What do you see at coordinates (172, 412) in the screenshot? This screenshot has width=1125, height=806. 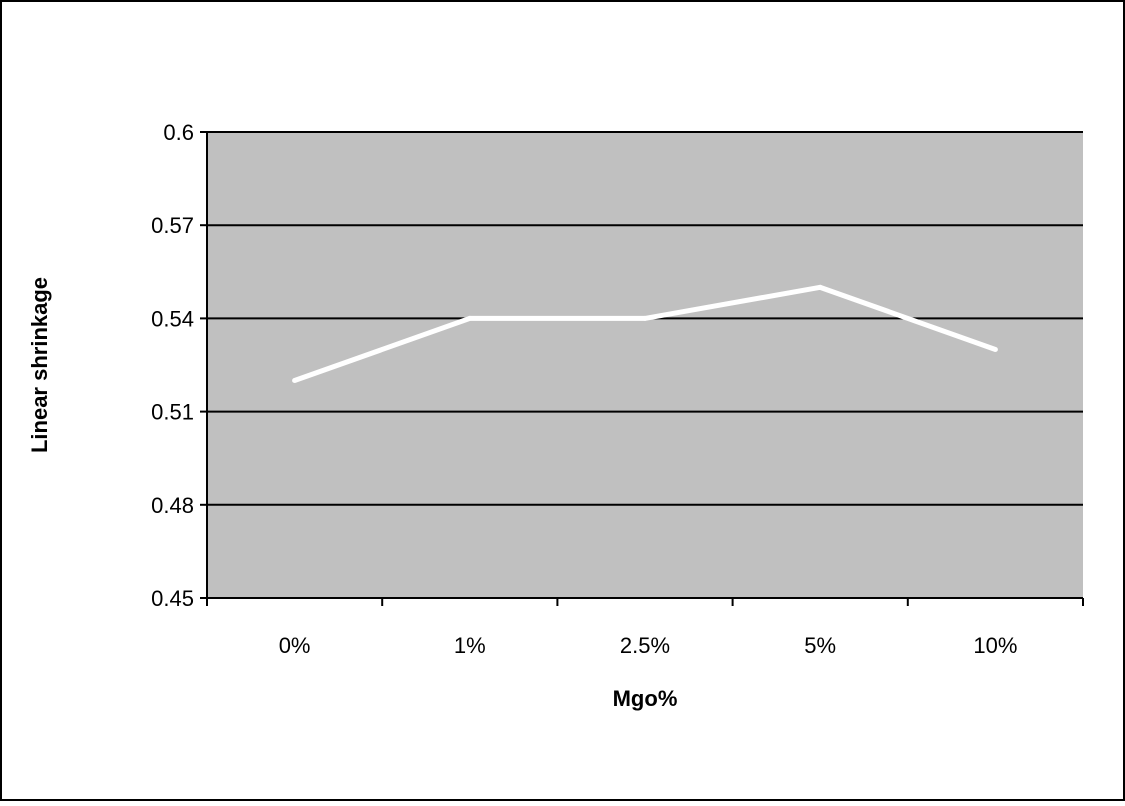 I see `y-tick-label: 0.51` at bounding box center [172, 412].